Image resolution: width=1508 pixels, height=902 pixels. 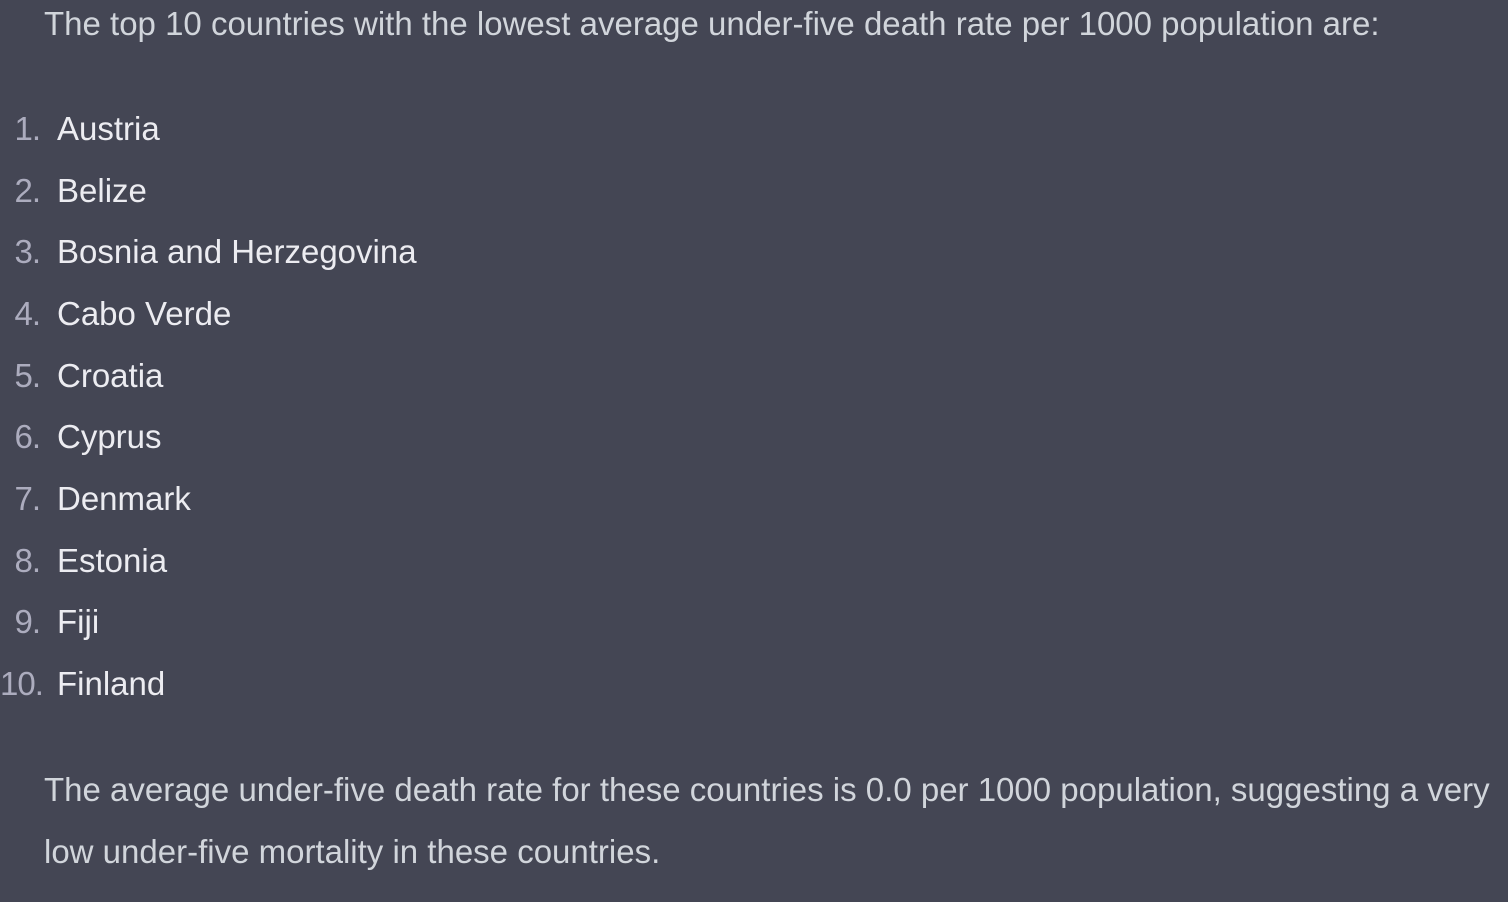 I want to click on country-name: Cabo Verde, so click(x=144, y=313).